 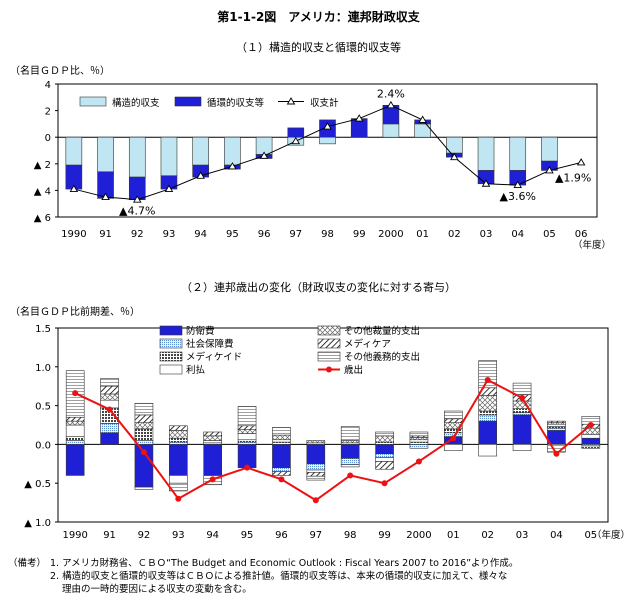 What do you see at coordinates (329, 369) in the screenshot?
I see `chart2-legend-marker` at bounding box center [329, 369].